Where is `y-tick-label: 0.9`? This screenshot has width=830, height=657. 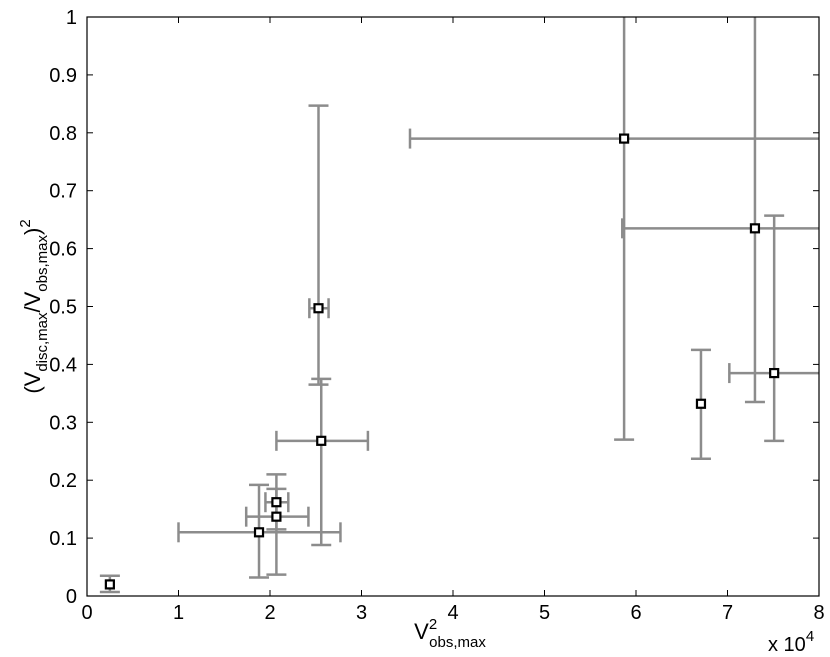
y-tick-label: 0.9 is located at coordinates (63, 76).